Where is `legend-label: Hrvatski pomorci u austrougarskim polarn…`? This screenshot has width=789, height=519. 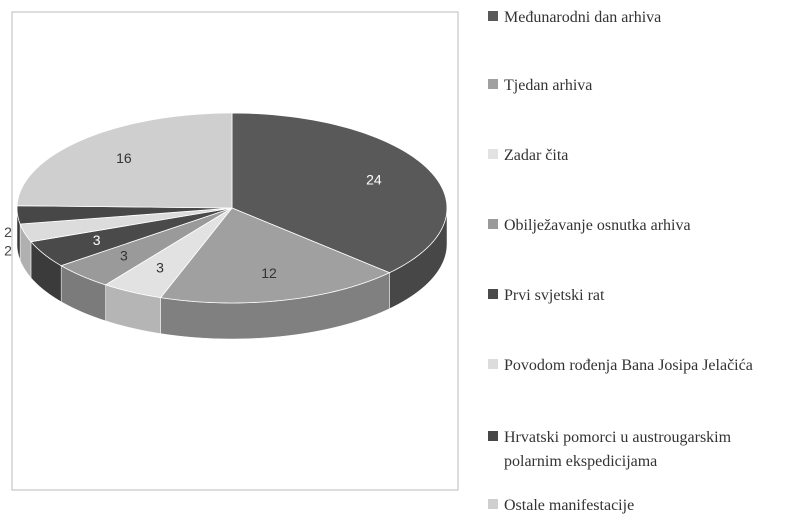 legend-label: Hrvatski pomorci u austrougarskim polarn… is located at coordinates (618, 449).